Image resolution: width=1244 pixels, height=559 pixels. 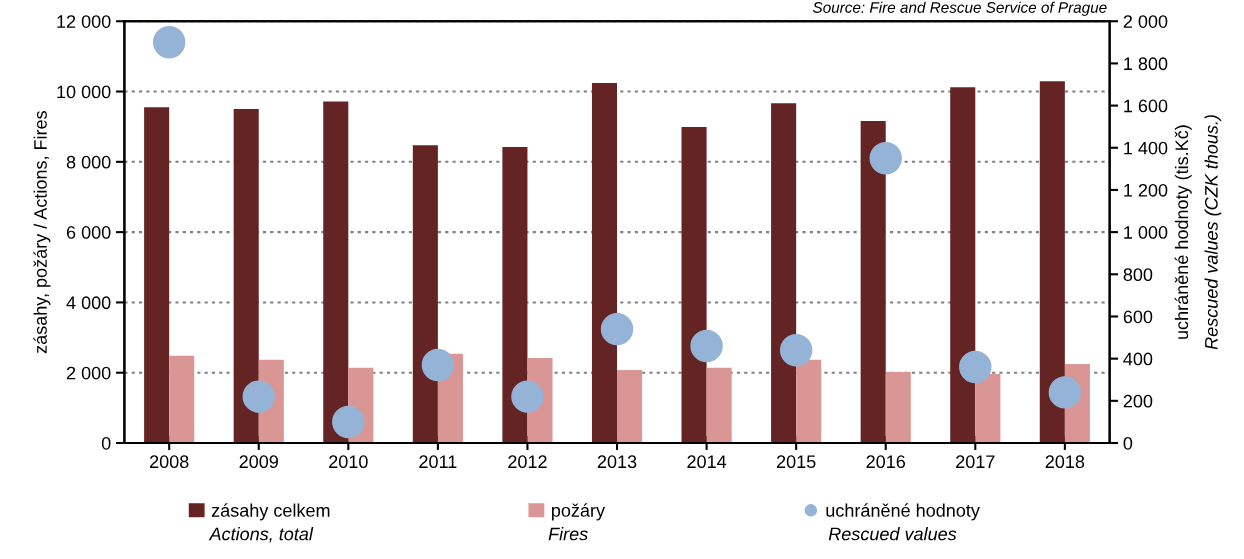 I want to click on y2-tick-label: 200, so click(x=1138, y=401).